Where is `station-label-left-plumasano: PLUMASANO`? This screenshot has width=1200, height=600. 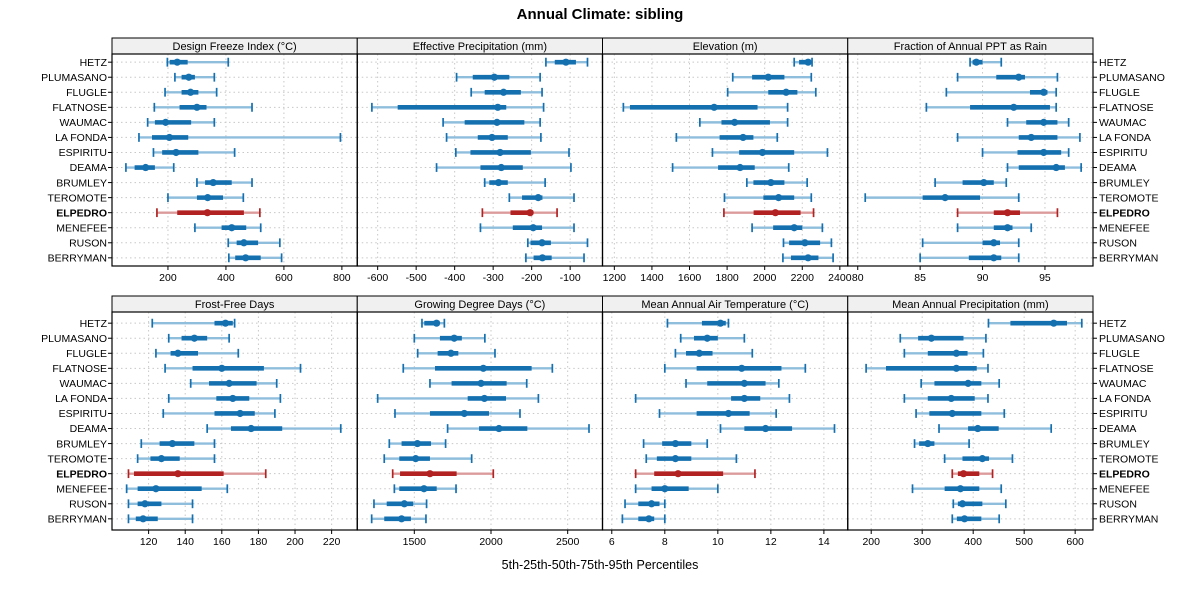
station-label-left-plumasano: PLUMASANO is located at coordinates (74, 78).